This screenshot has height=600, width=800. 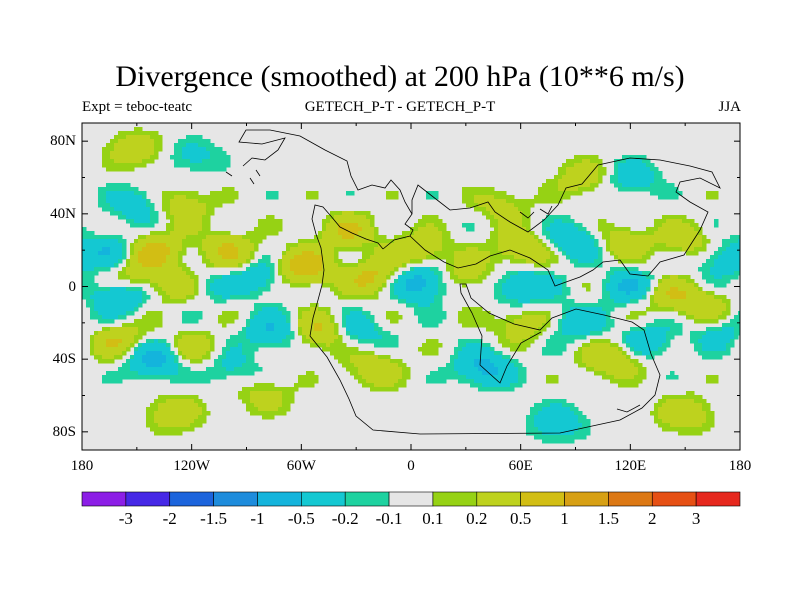 I want to click on colorbar-label: 1, so click(x=564, y=518).